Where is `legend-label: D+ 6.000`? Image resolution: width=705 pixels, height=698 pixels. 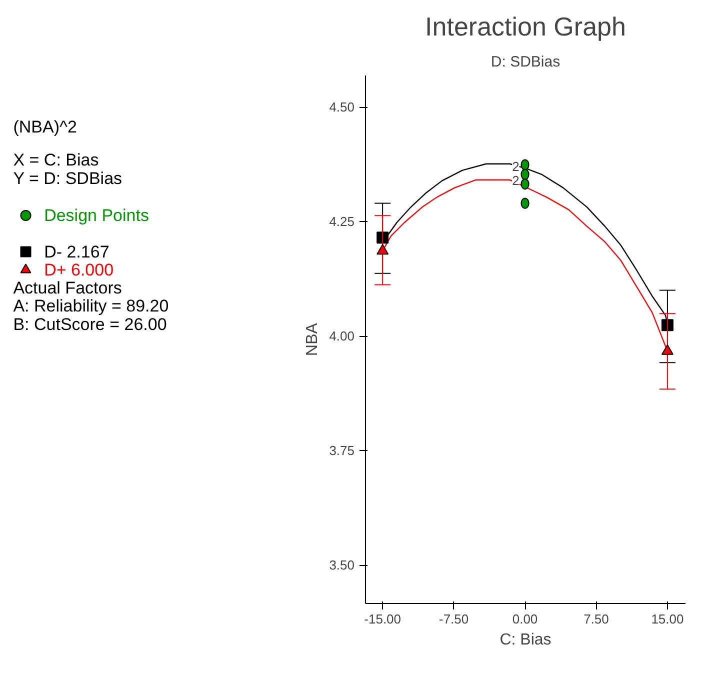
legend-label: D+ 6.000 is located at coordinates (79, 270).